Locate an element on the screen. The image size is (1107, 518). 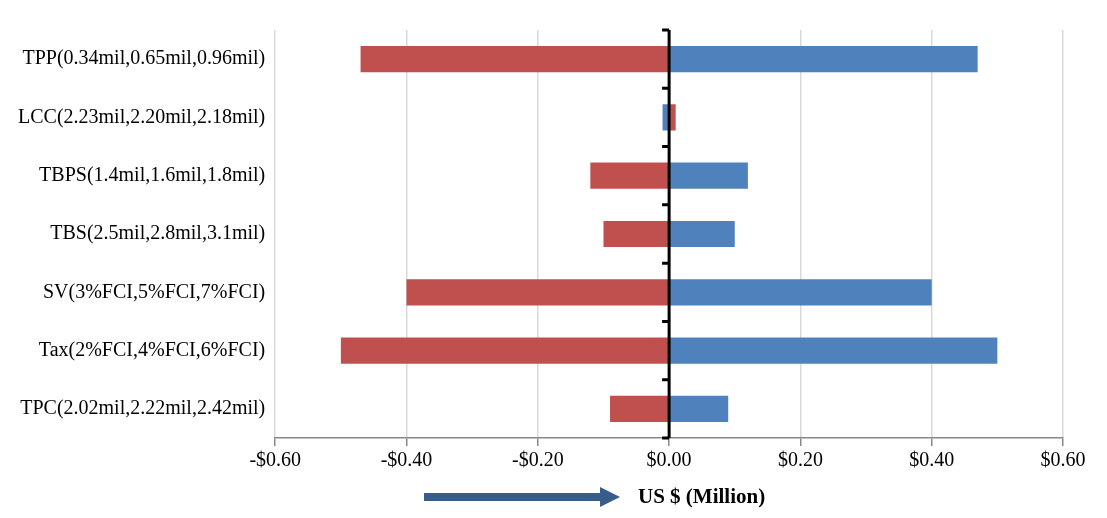
x-tick-label: -$0.60 is located at coordinates (275, 459).